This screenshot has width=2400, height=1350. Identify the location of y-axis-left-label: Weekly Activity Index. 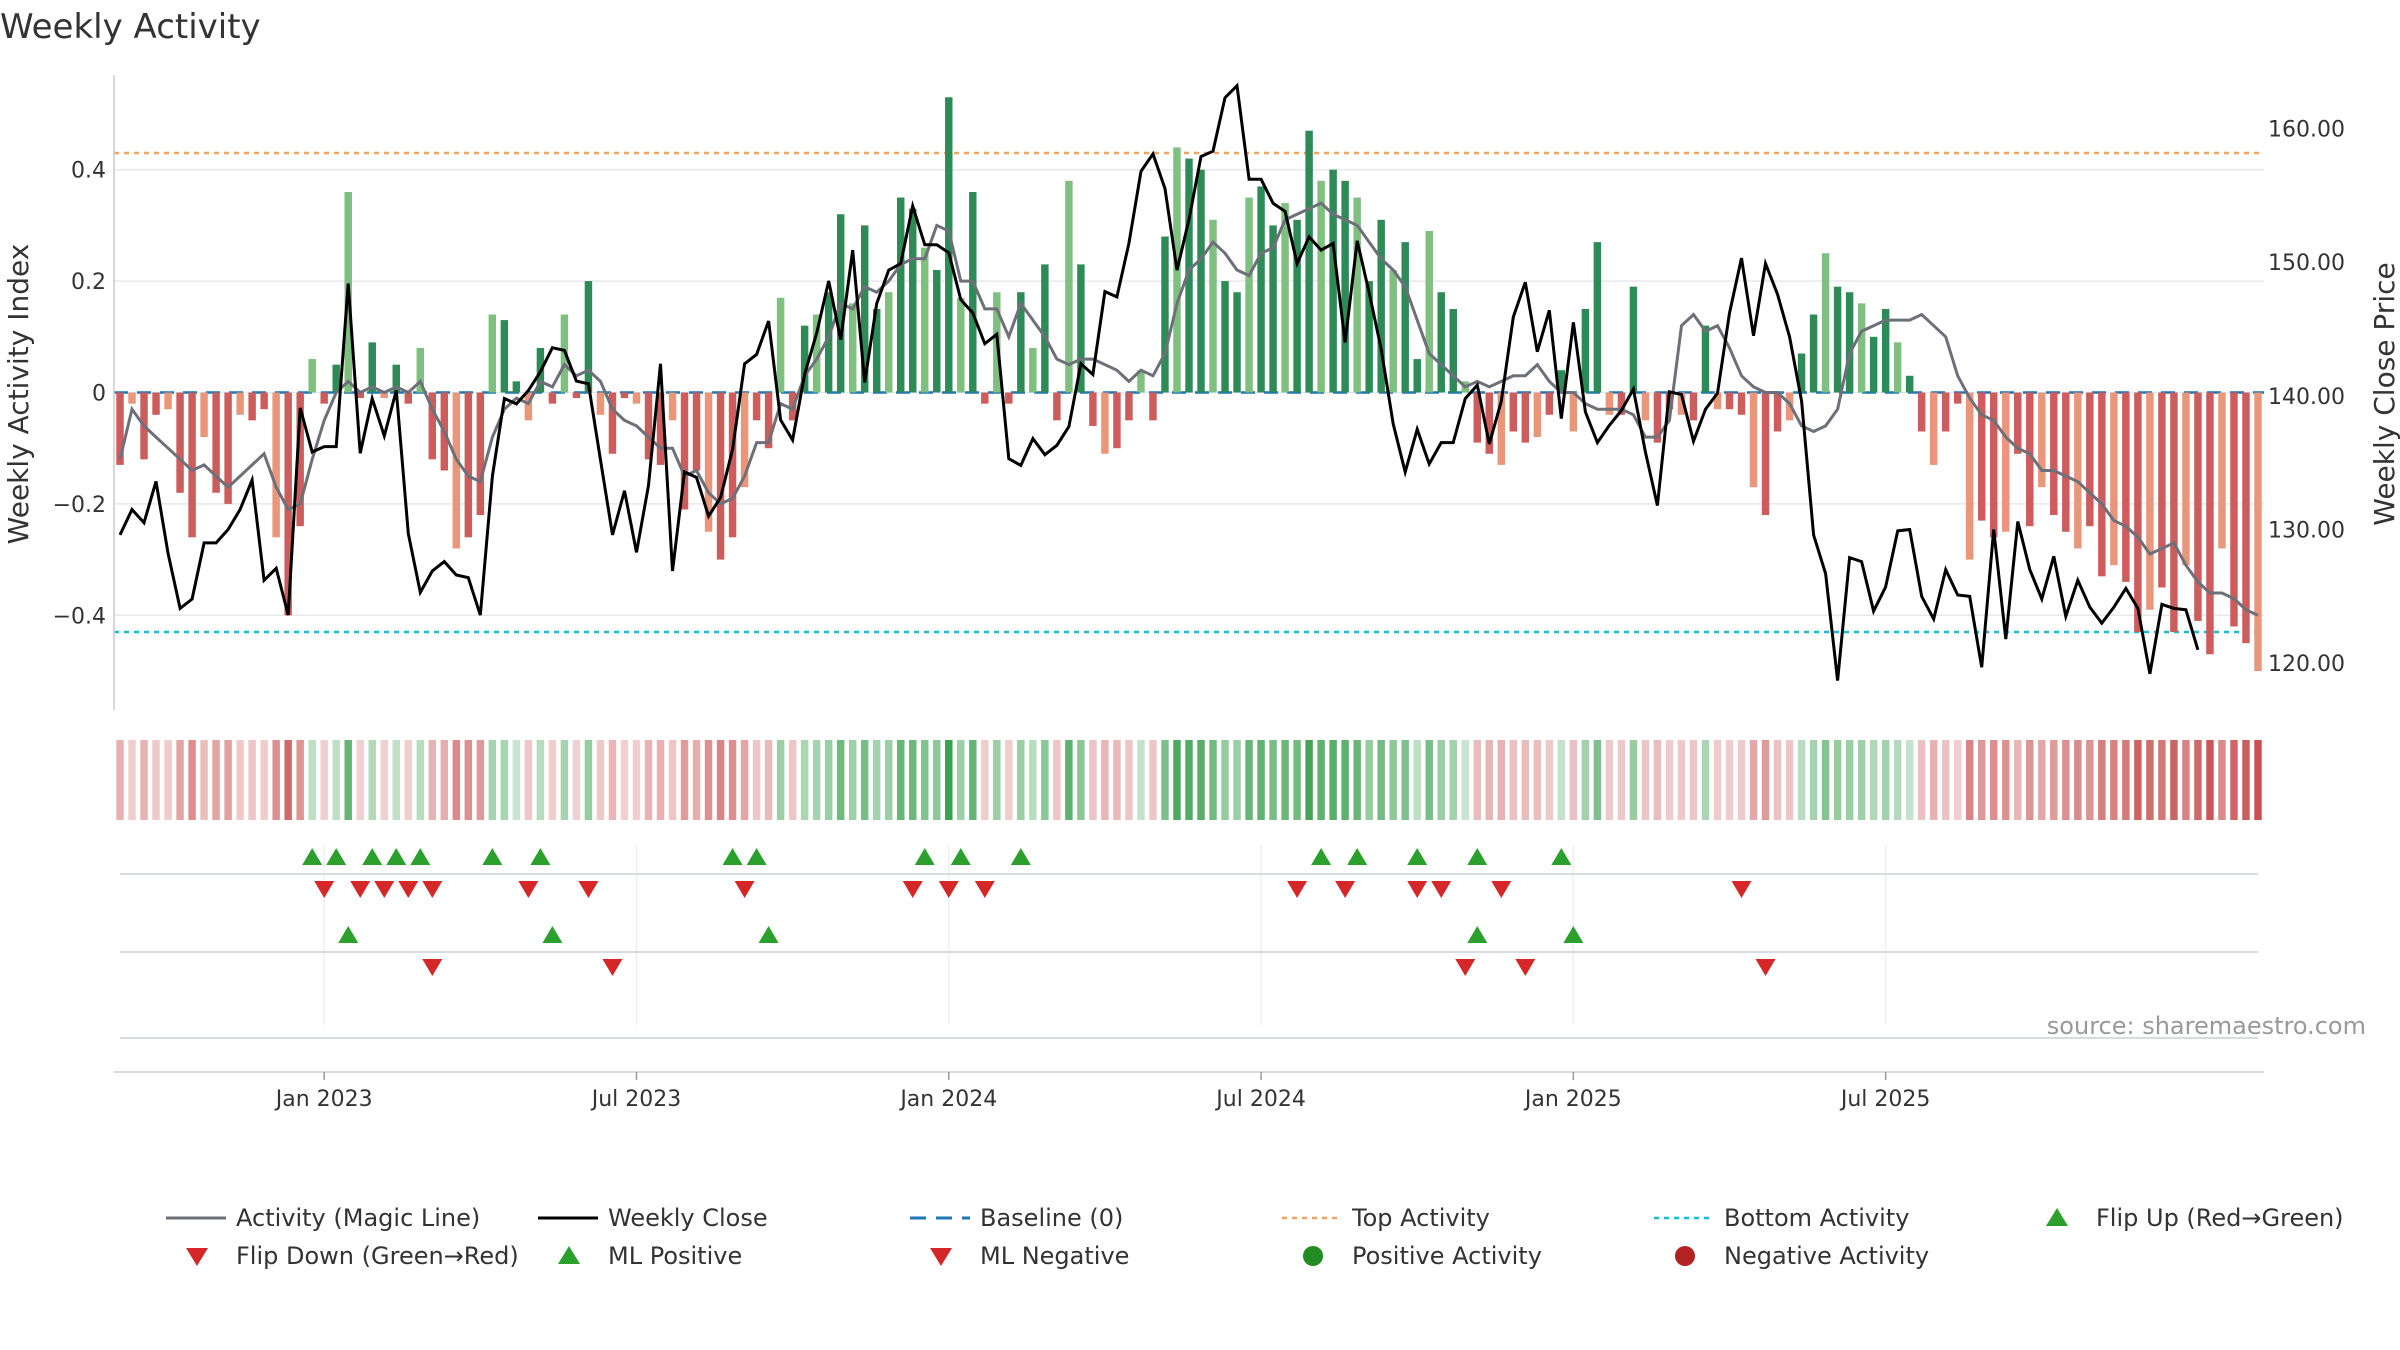
(18, 394).